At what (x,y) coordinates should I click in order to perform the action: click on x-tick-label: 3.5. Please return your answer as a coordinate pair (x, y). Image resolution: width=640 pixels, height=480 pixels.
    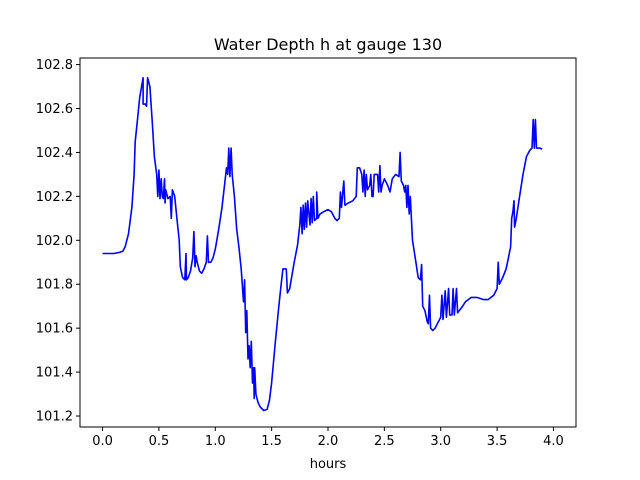
    Looking at the image, I should click on (497, 441).